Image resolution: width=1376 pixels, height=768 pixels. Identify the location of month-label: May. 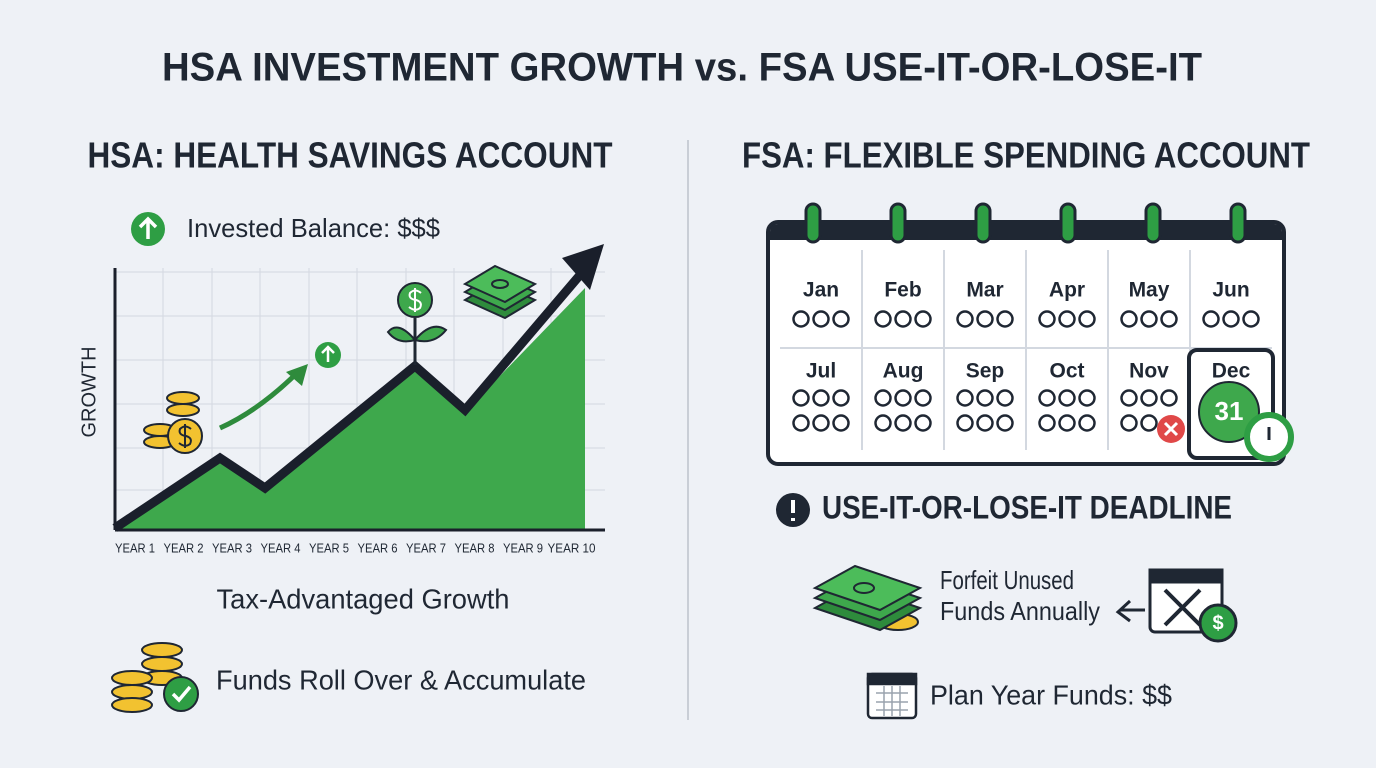
(1149, 290).